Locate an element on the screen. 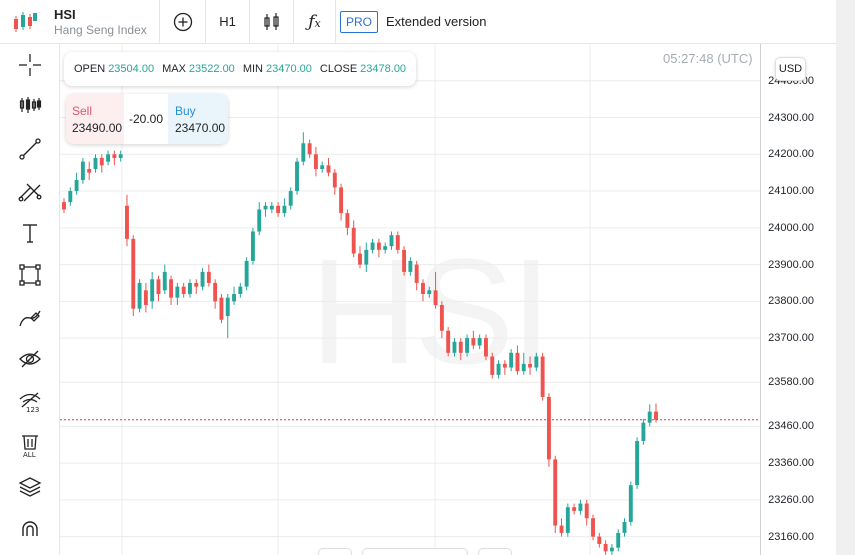  plus-circle-icon is located at coordinates (182, 21).